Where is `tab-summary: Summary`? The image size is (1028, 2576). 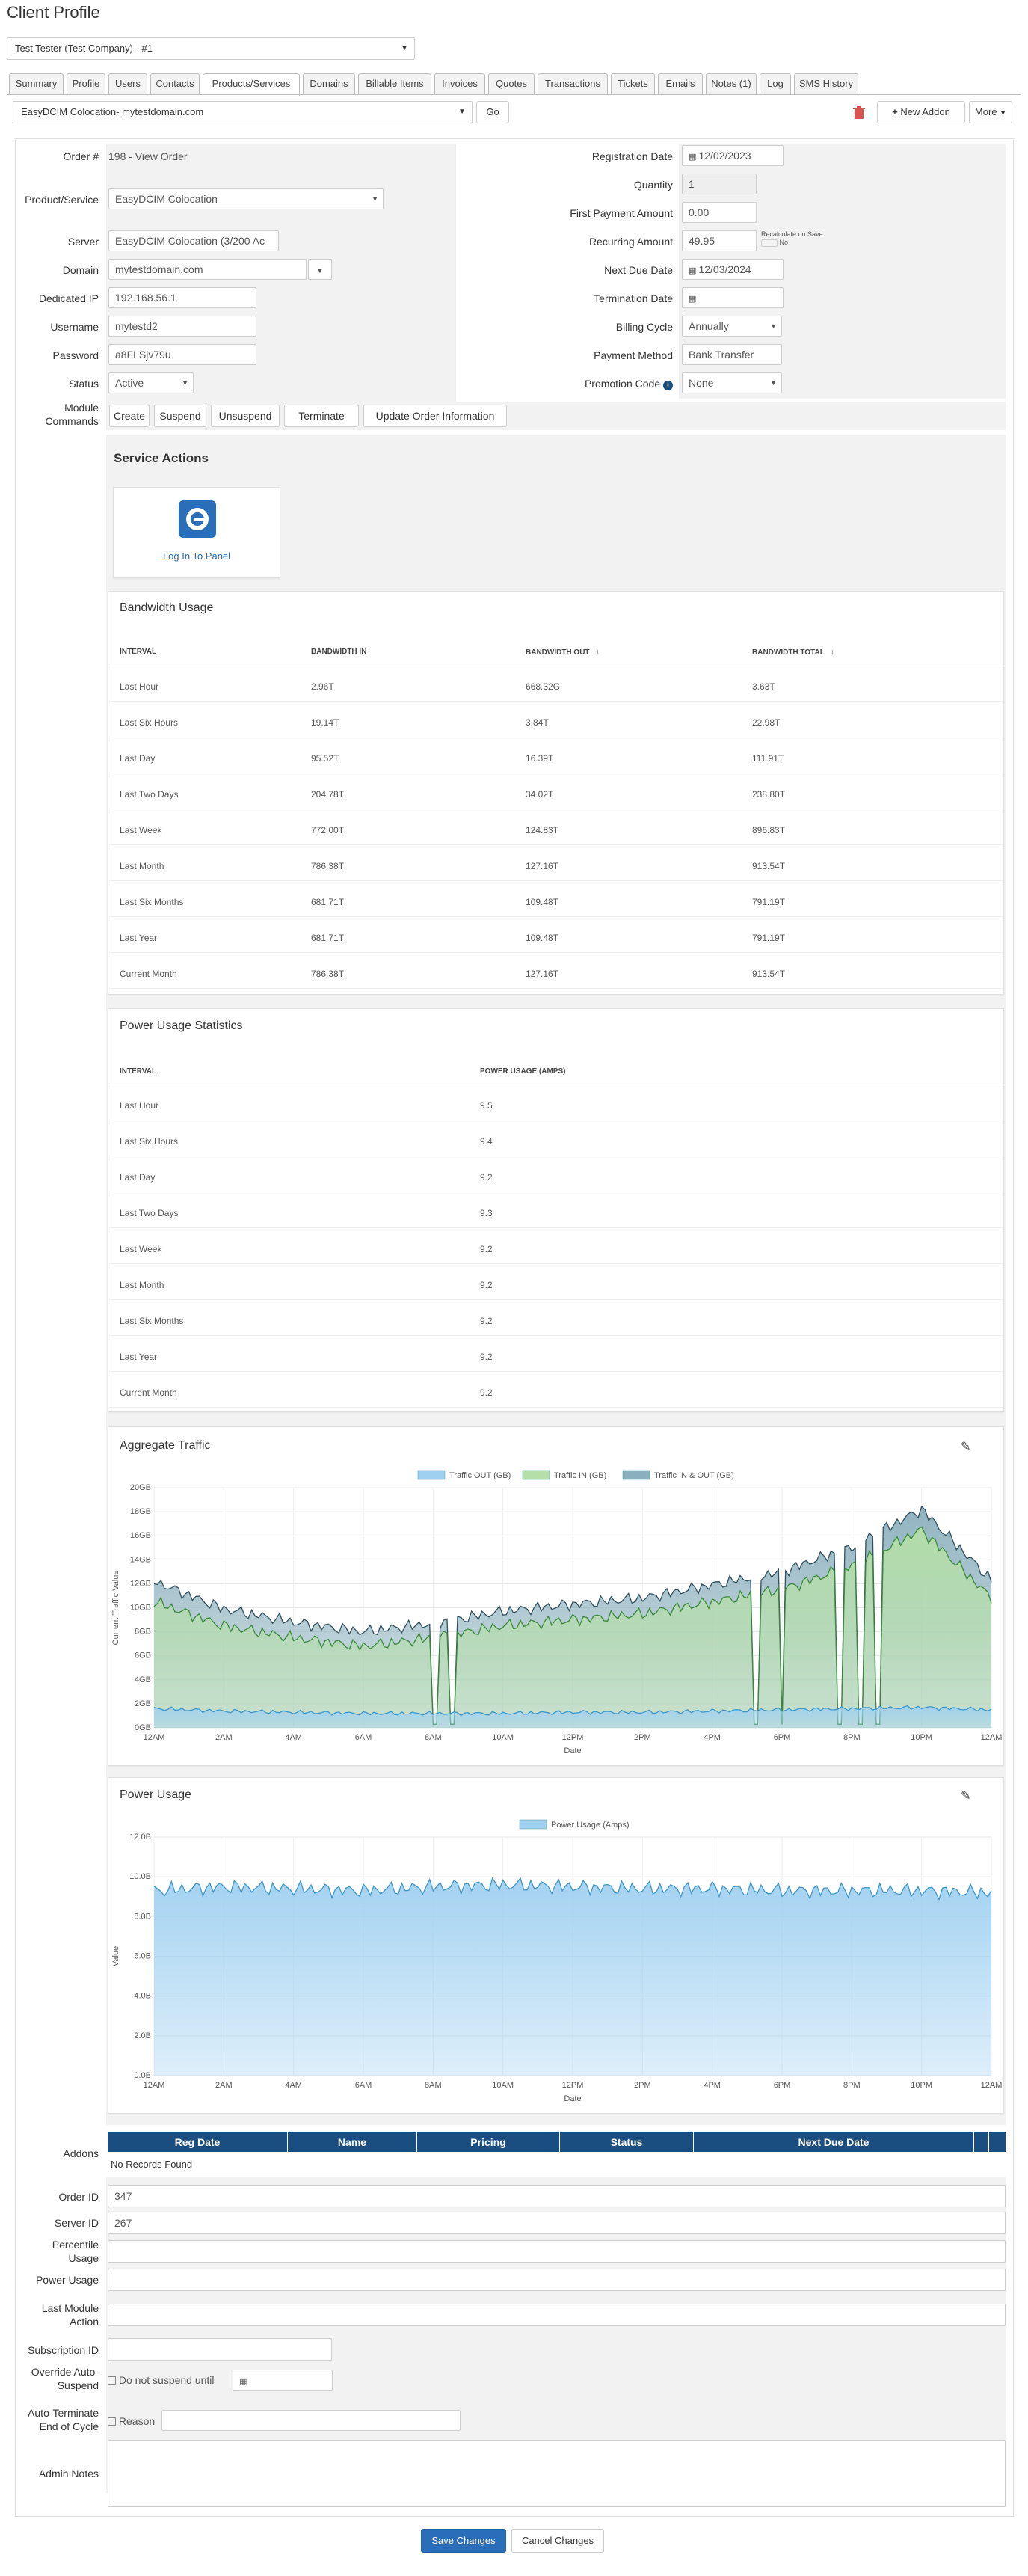
tab-summary: Summary is located at coordinates (36, 83).